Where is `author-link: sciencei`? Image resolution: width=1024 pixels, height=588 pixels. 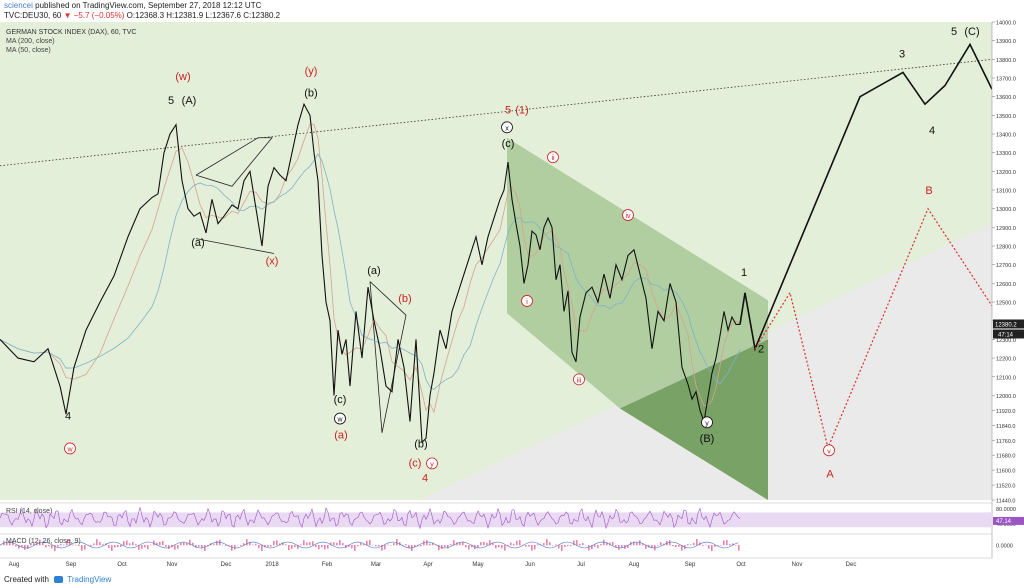
author-link: sciencei is located at coordinates (18, 5).